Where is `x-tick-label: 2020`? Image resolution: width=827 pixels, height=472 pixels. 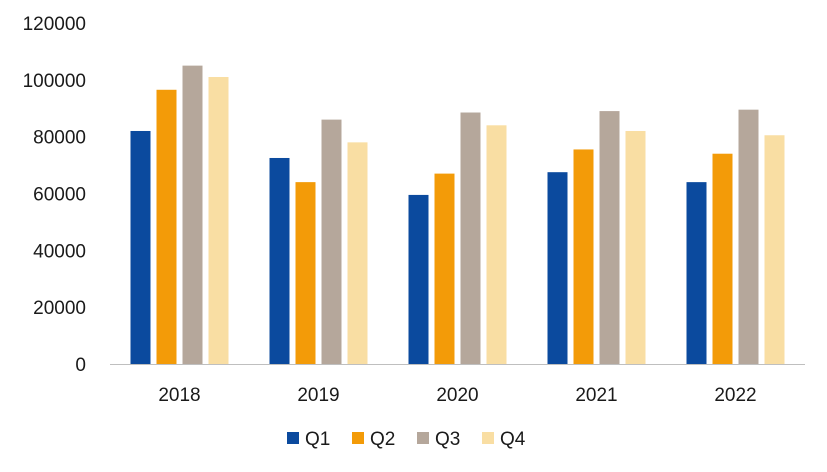 x-tick-label: 2020 is located at coordinates (457, 395).